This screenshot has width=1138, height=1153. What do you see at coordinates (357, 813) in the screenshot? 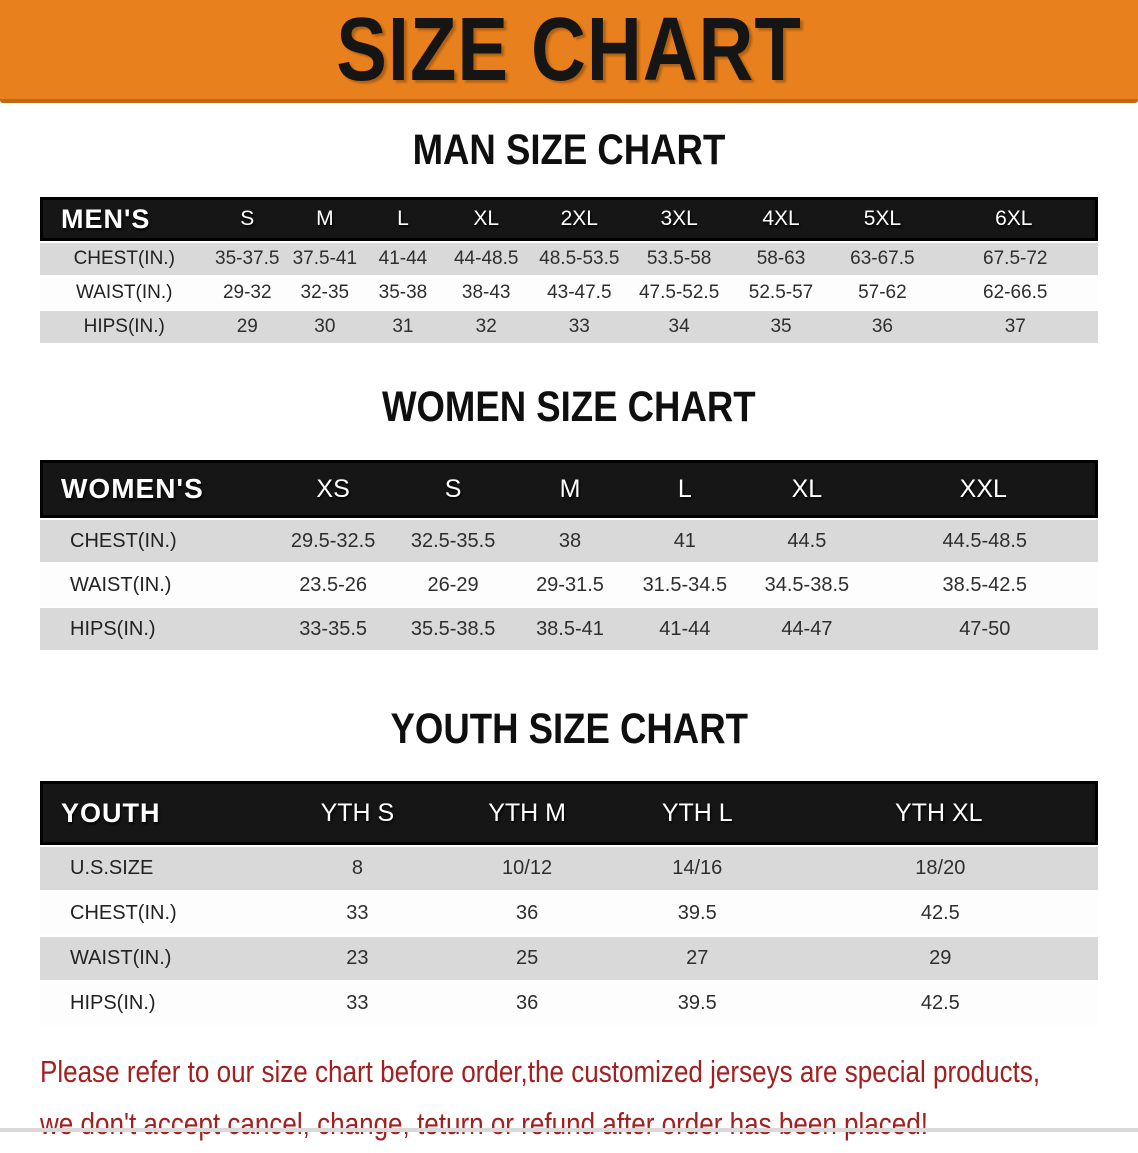
I see `size-column-header: YTH S` at bounding box center [357, 813].